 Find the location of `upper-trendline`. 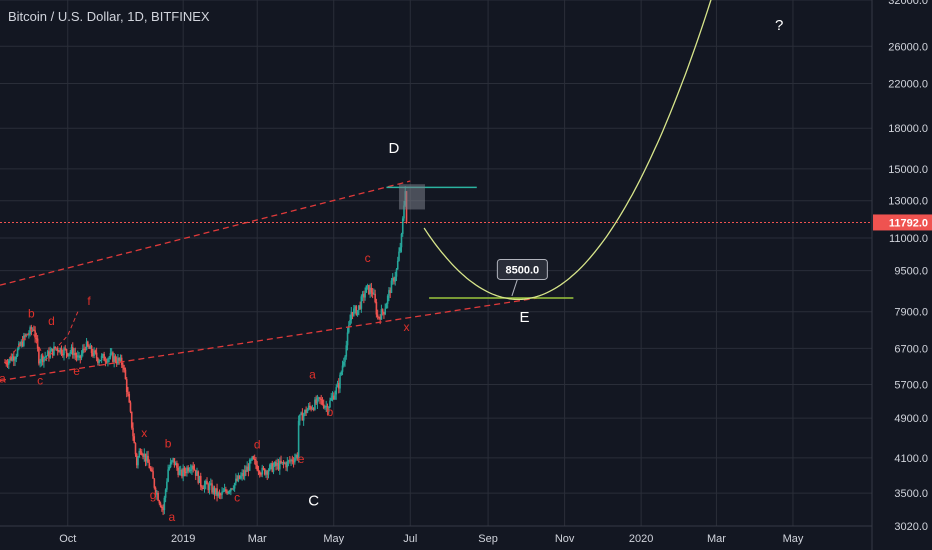

upper-trendline is located at coordinates (205, 233).